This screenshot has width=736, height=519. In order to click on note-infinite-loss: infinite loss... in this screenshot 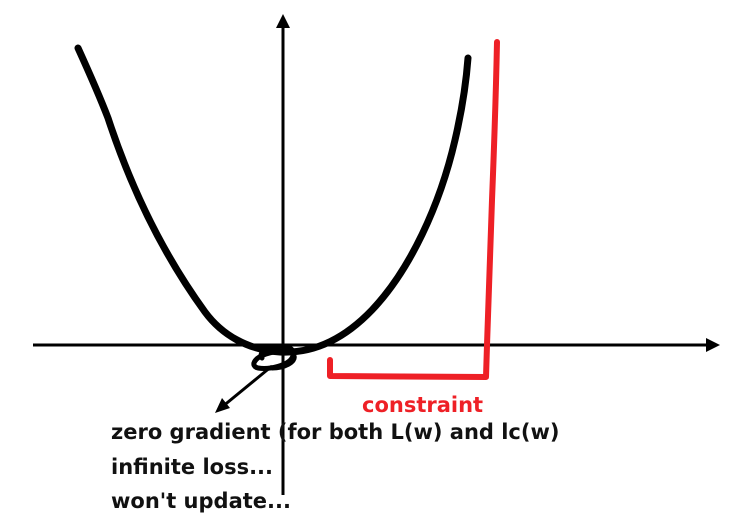, I will do `click(192, 467)`.